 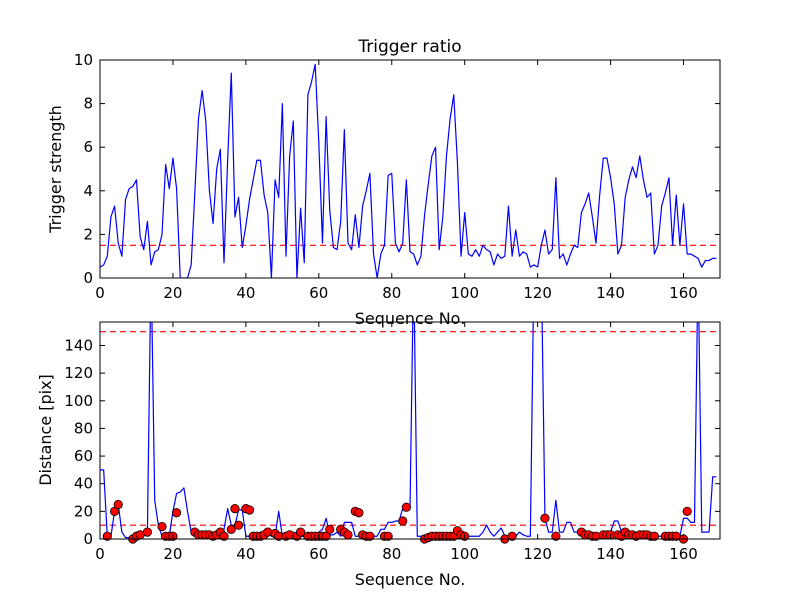 I want to click on y-axis-label: Trigger strength, so click(x=55, y=169).